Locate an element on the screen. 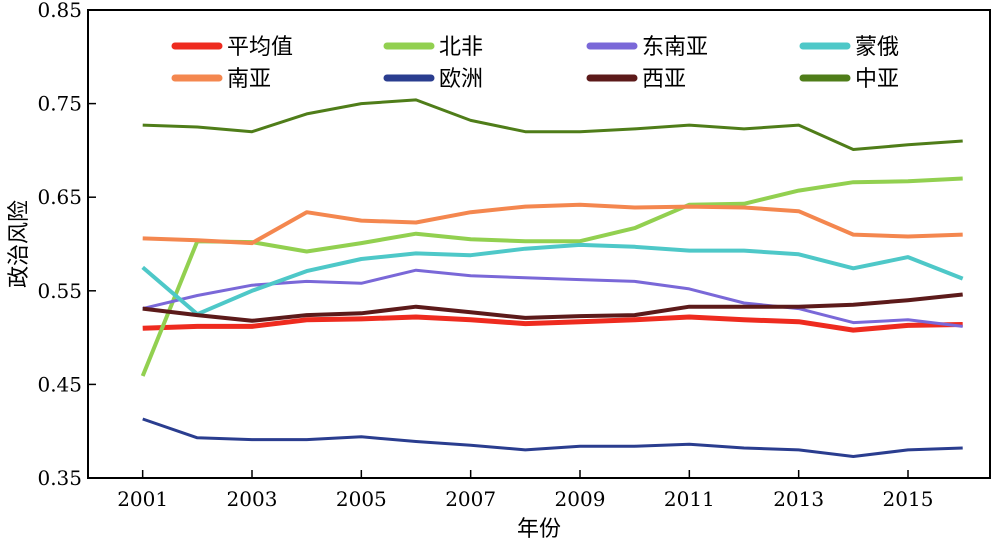  legend-label: 欧洲 is located at coordinates (461, 79).